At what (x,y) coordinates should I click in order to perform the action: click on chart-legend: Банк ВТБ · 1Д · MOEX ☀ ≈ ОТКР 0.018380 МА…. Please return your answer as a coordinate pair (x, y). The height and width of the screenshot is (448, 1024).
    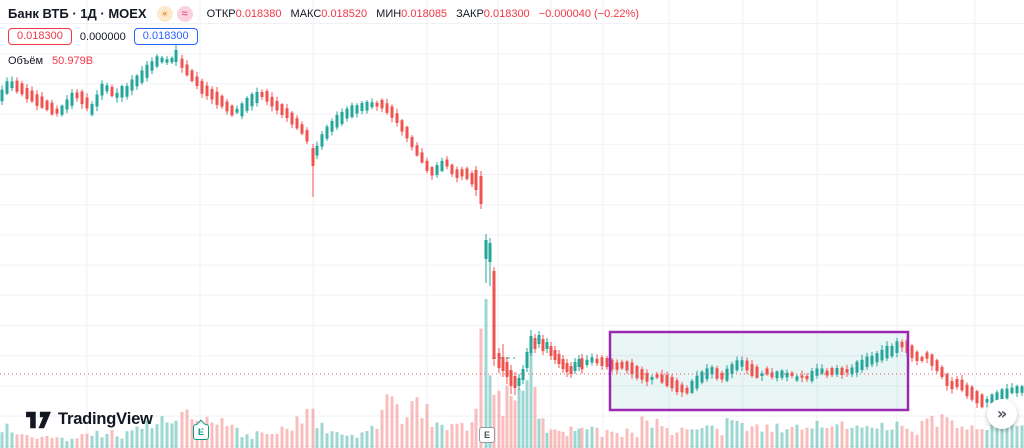
    Looking at the image, I should click on (323, 37).